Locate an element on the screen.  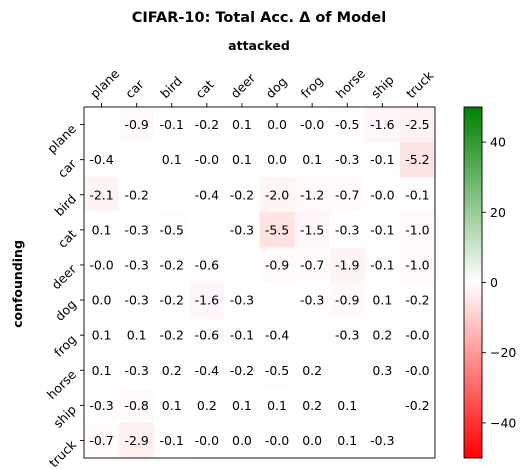
y-tick-label: cat is located at coordinates (67, 238).